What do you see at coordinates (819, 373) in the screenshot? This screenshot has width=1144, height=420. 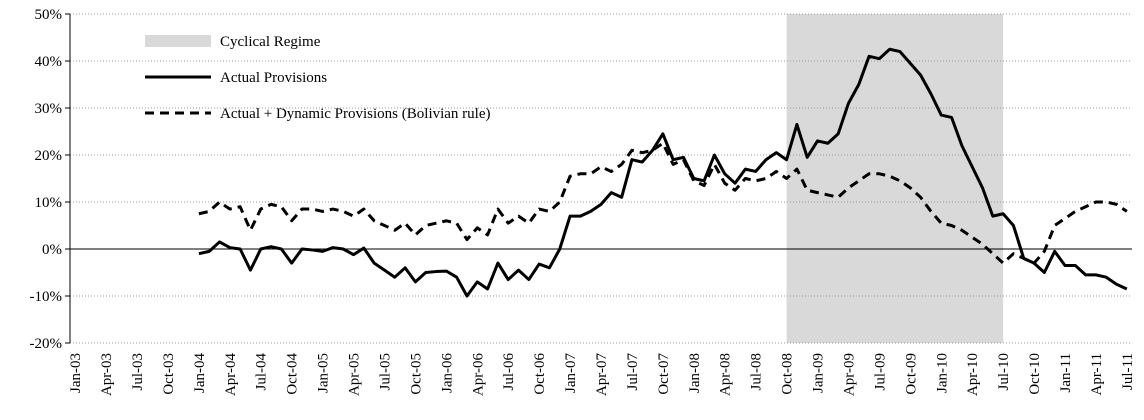 I see `x-tick-label: Jan-09` at bounding box center [819, 373].